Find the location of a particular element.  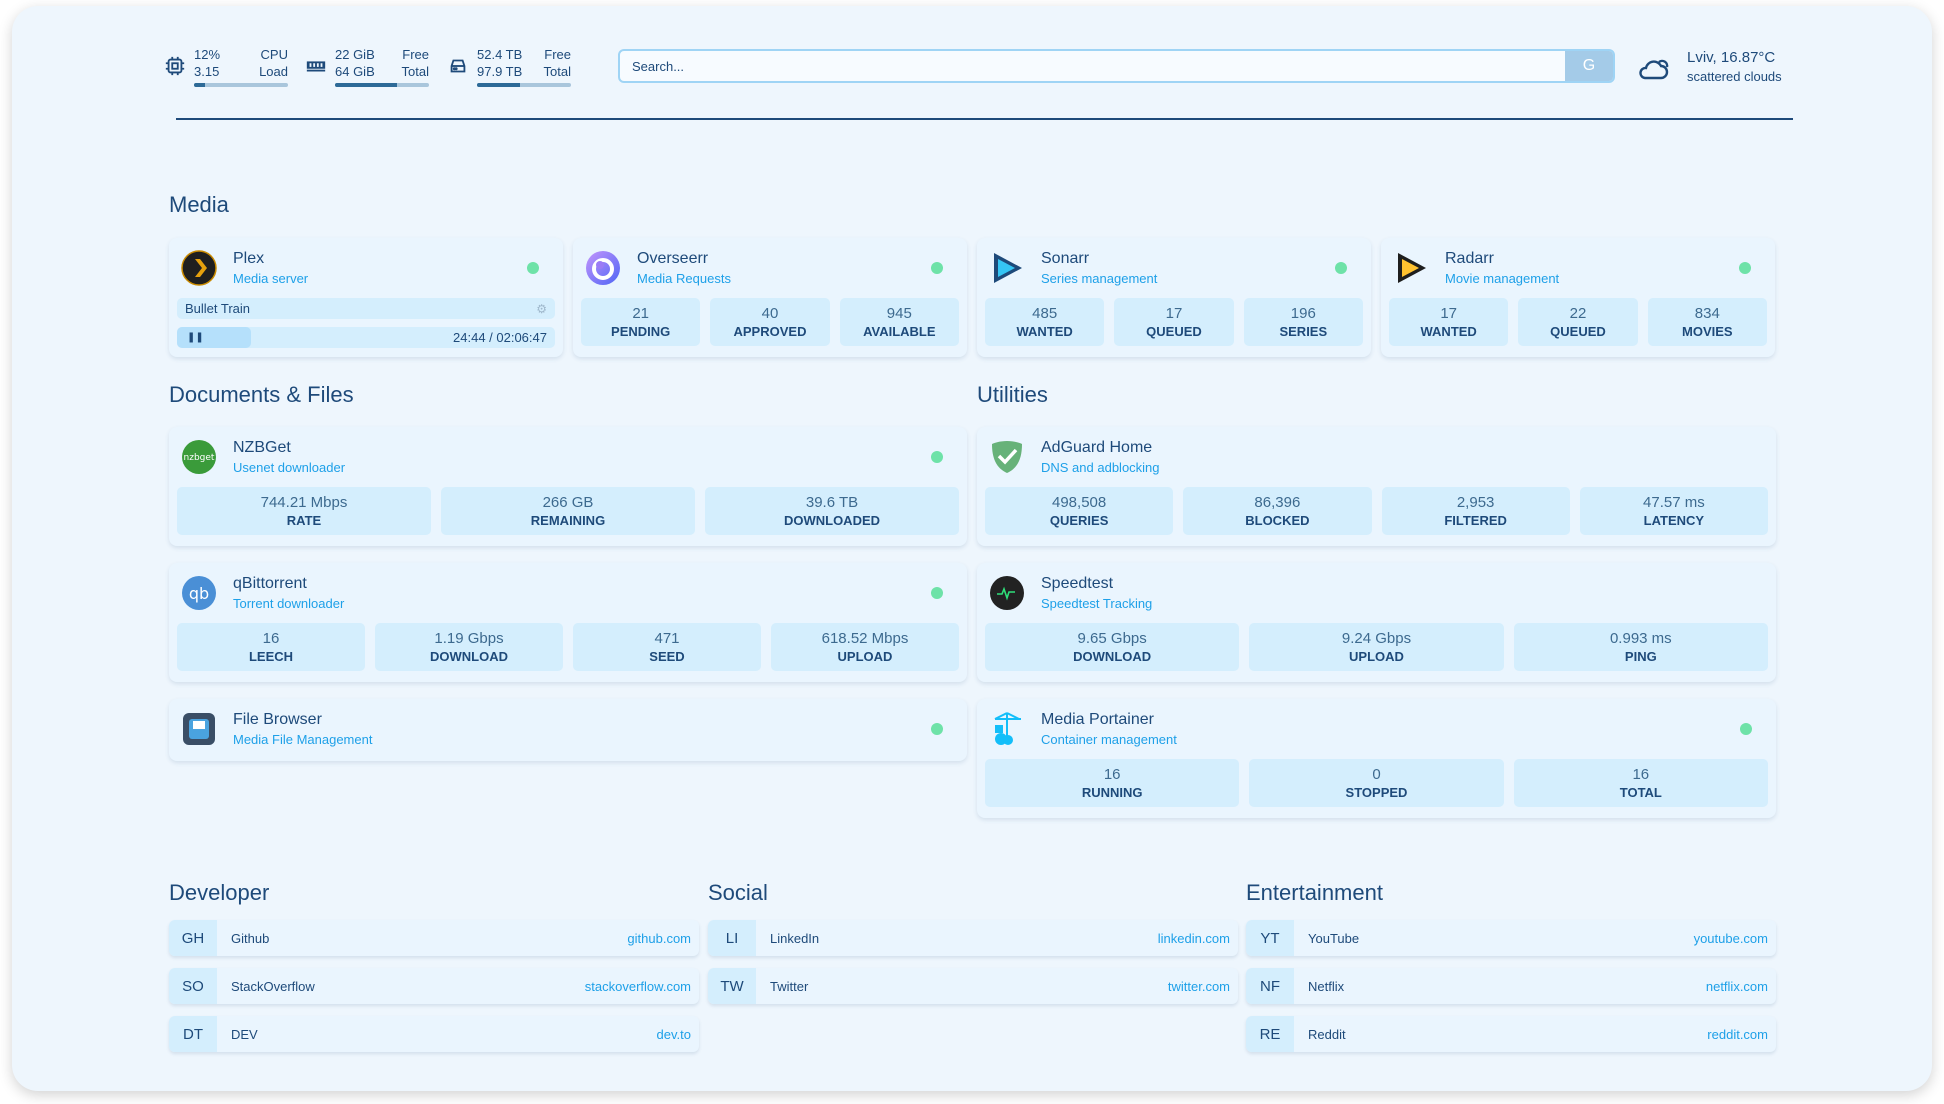

link-linkedin: LI LinkedIn linkedin.com is located at coordinates (973, 938).